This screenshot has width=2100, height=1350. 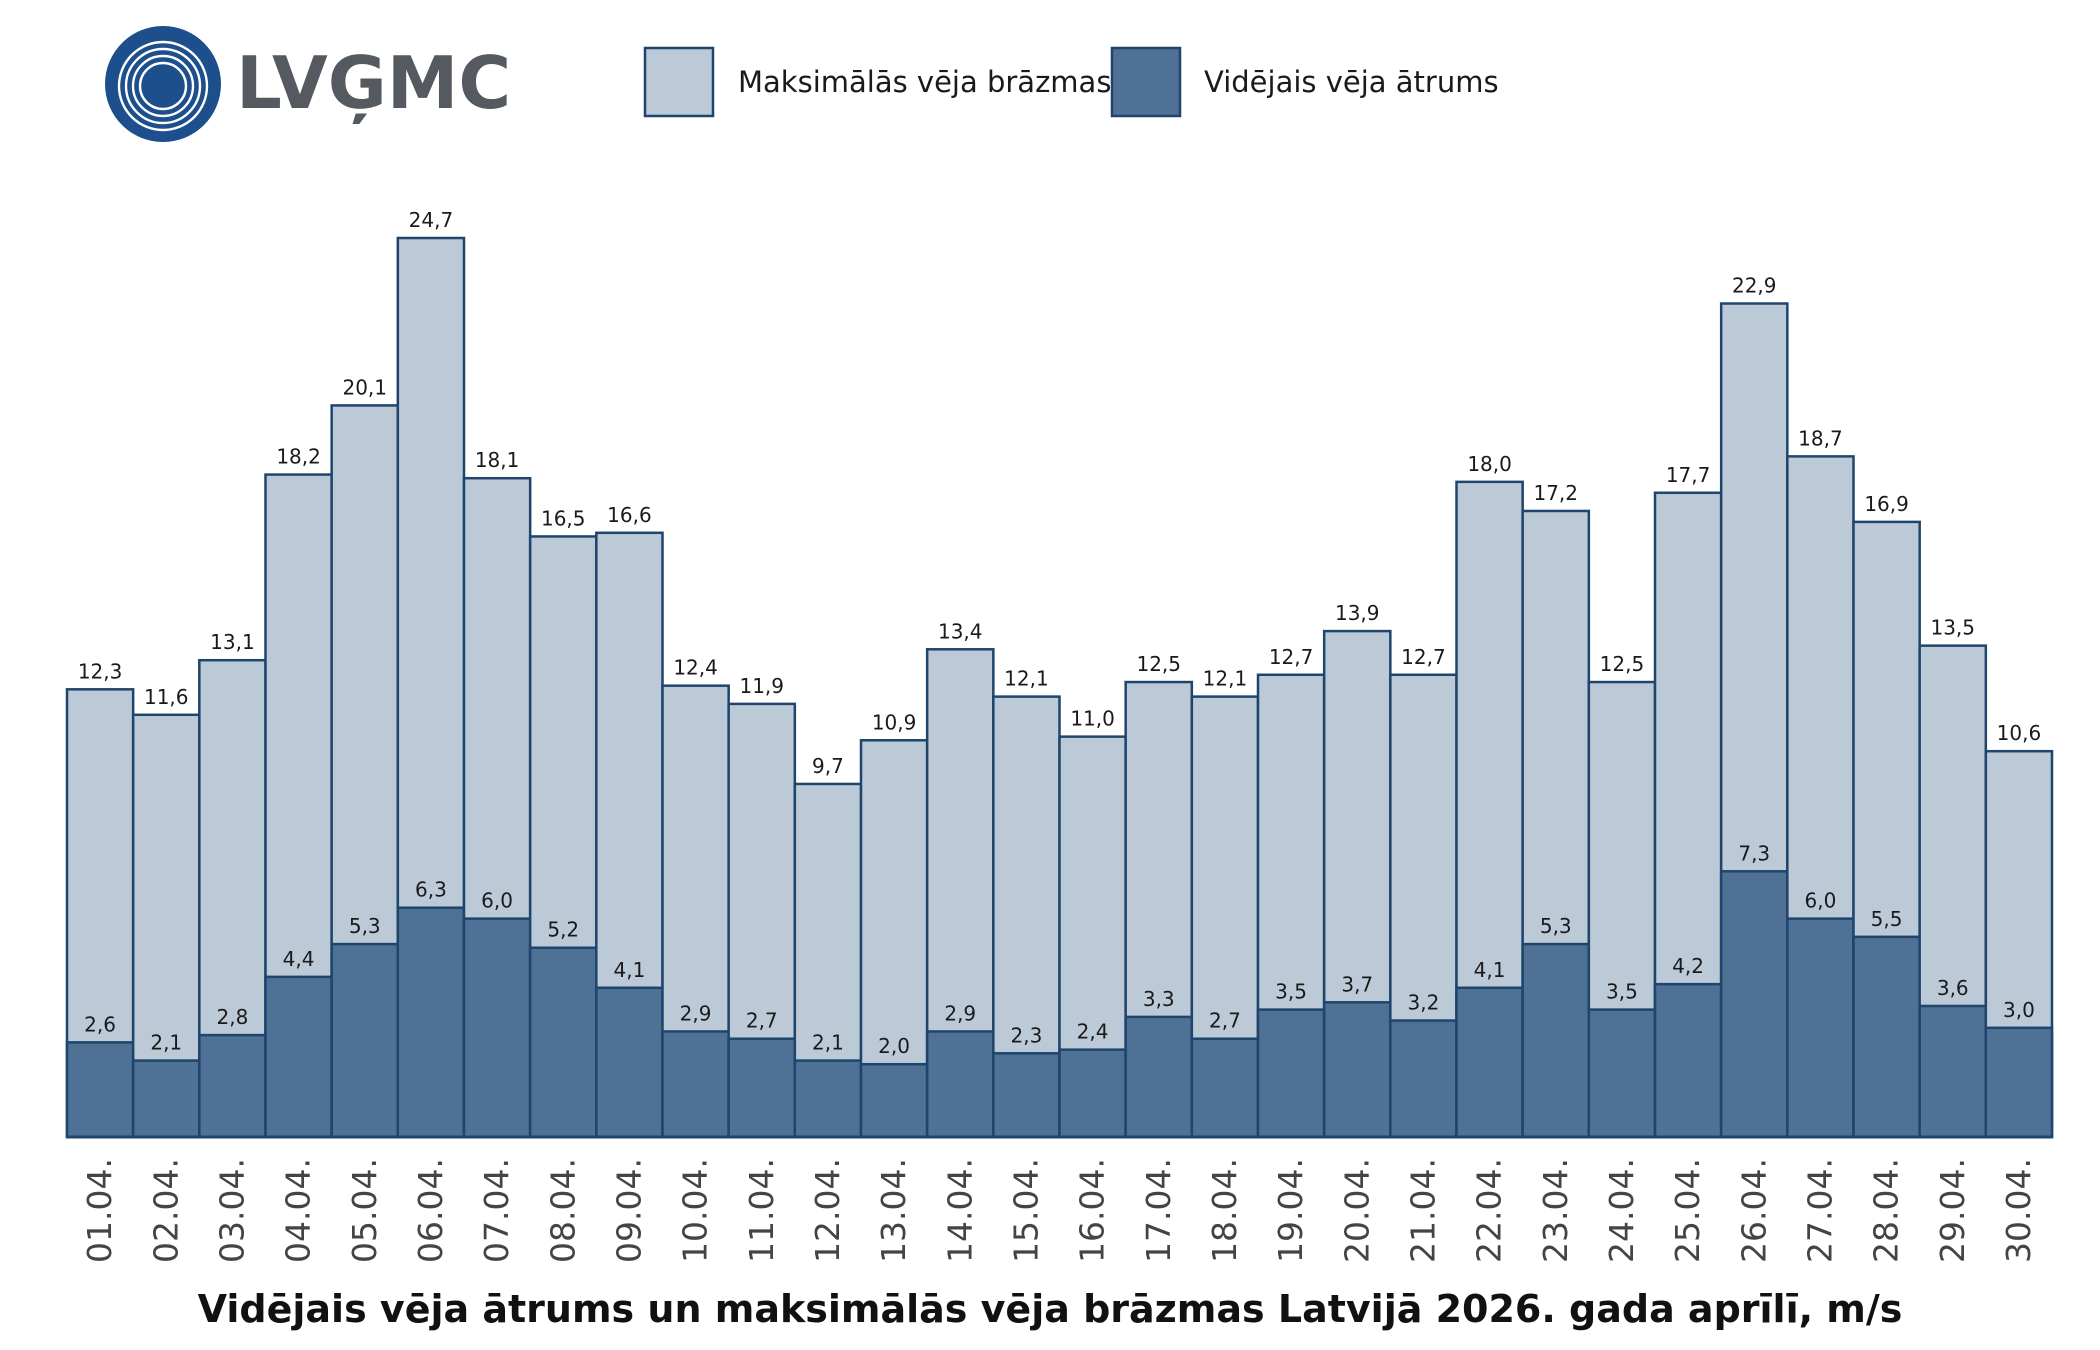 What do you see at coordinates (630, 970) in the screenshot?
I see `data-label-avg-speed: 4,1` at bounding box center [630, 970].